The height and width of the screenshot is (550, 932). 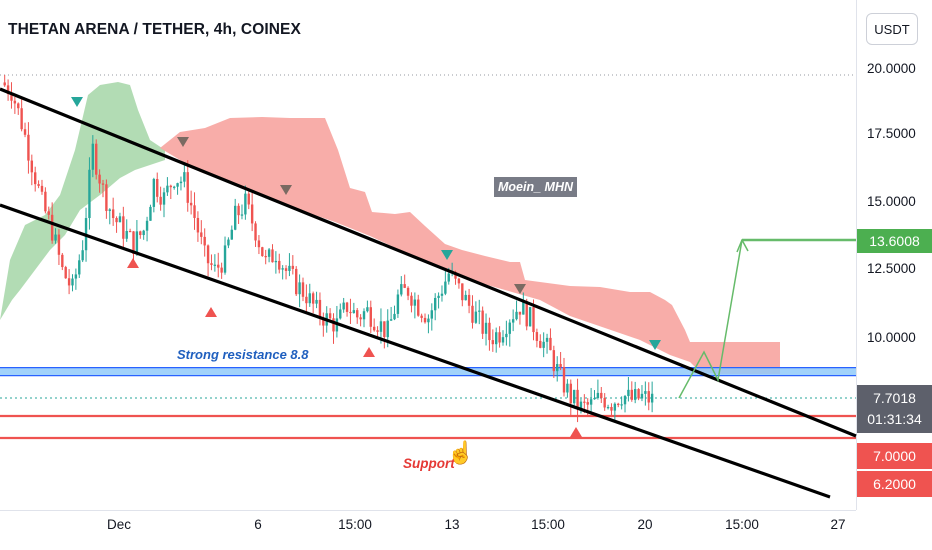 I want to click on price-axis-label: 15.0000, so click(x=891, y=201).